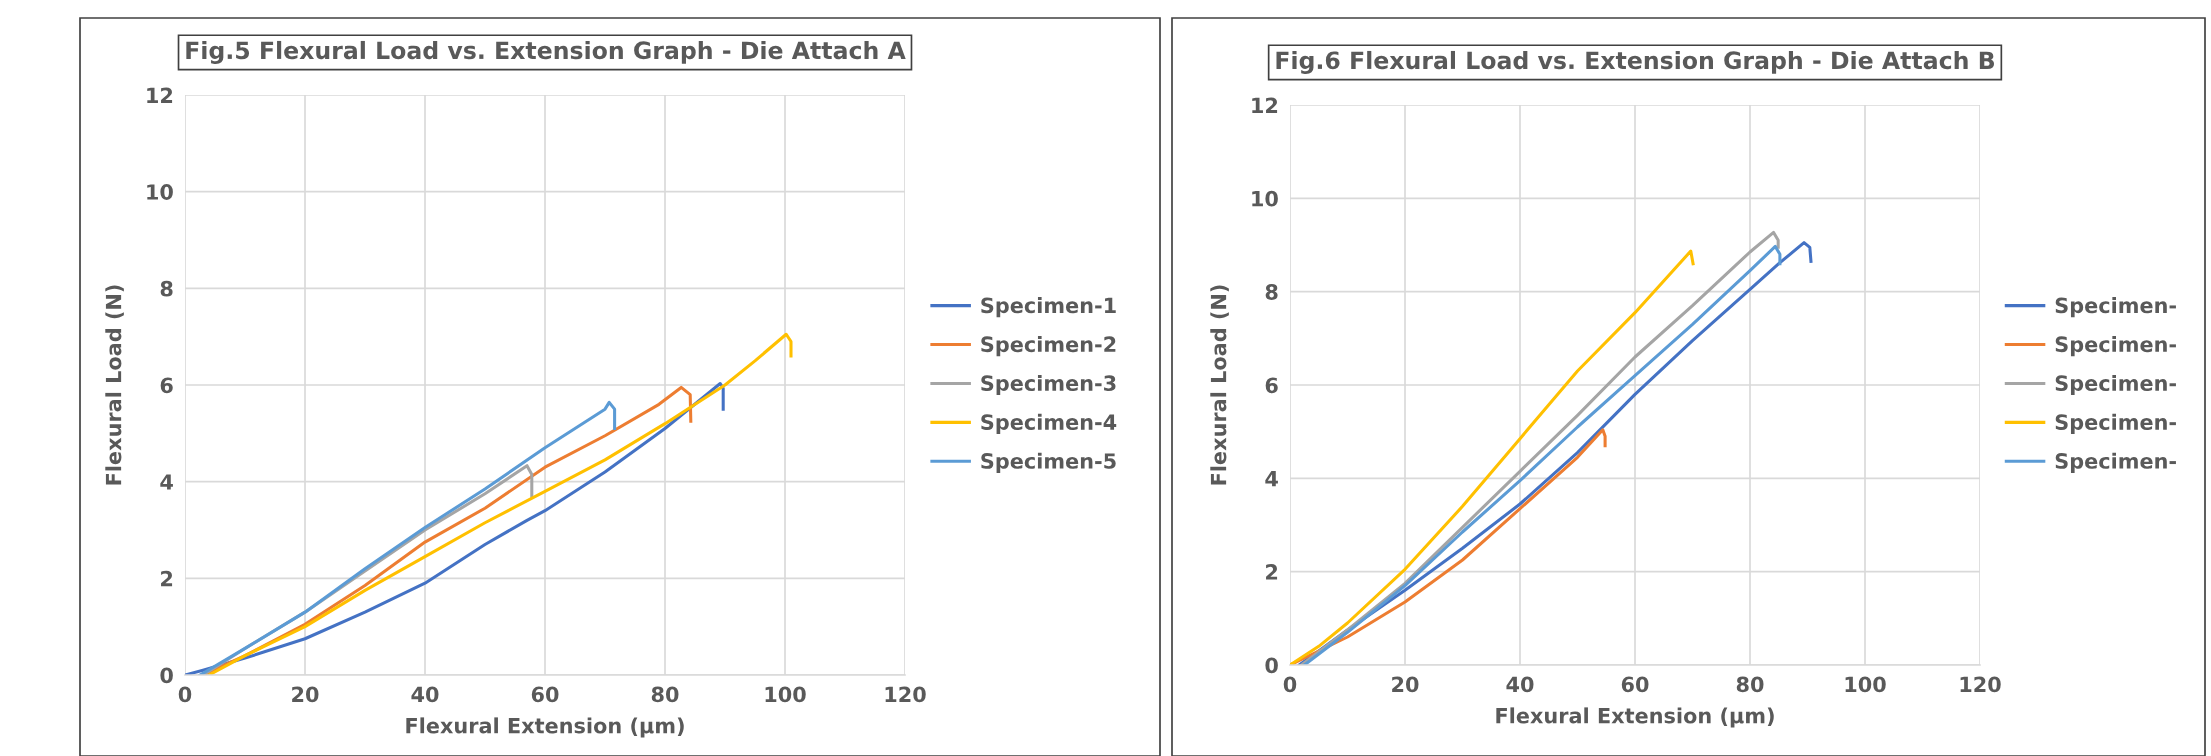 This screenshot has width=2211, height=756. I want to click on chart-title: Fig.6 Flexural Load vs. Extension Graph - Die Attach B, so click(1635, 62).